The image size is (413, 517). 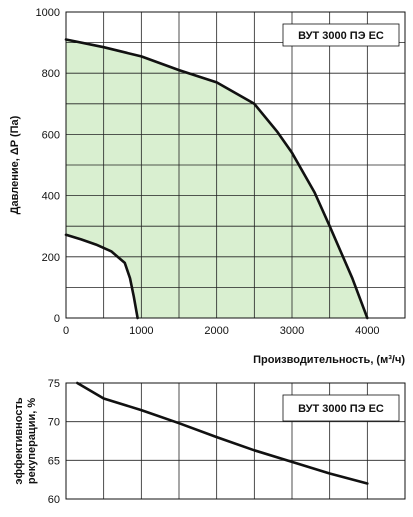 I want to click on y-axis-title: Давление, ΔP (Па), so click(x=15, y=164).